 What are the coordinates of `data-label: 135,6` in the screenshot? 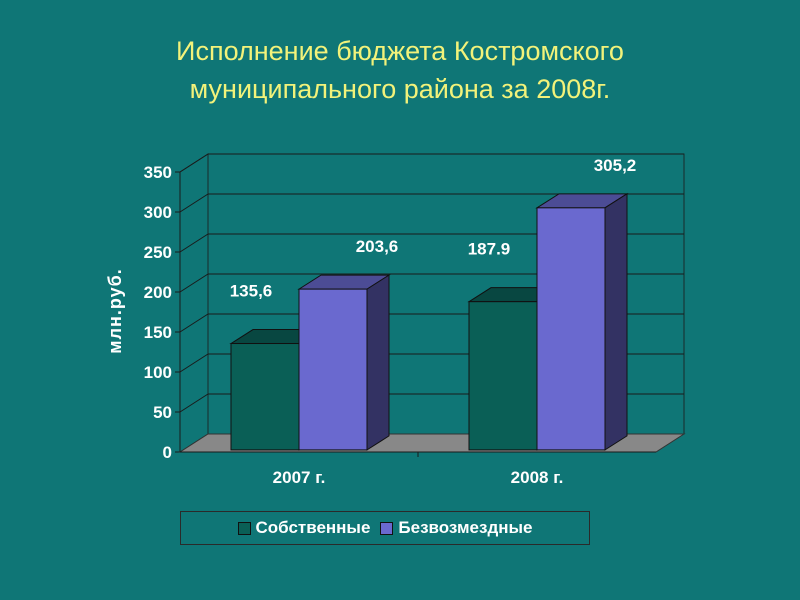 It's located at (251, 291).